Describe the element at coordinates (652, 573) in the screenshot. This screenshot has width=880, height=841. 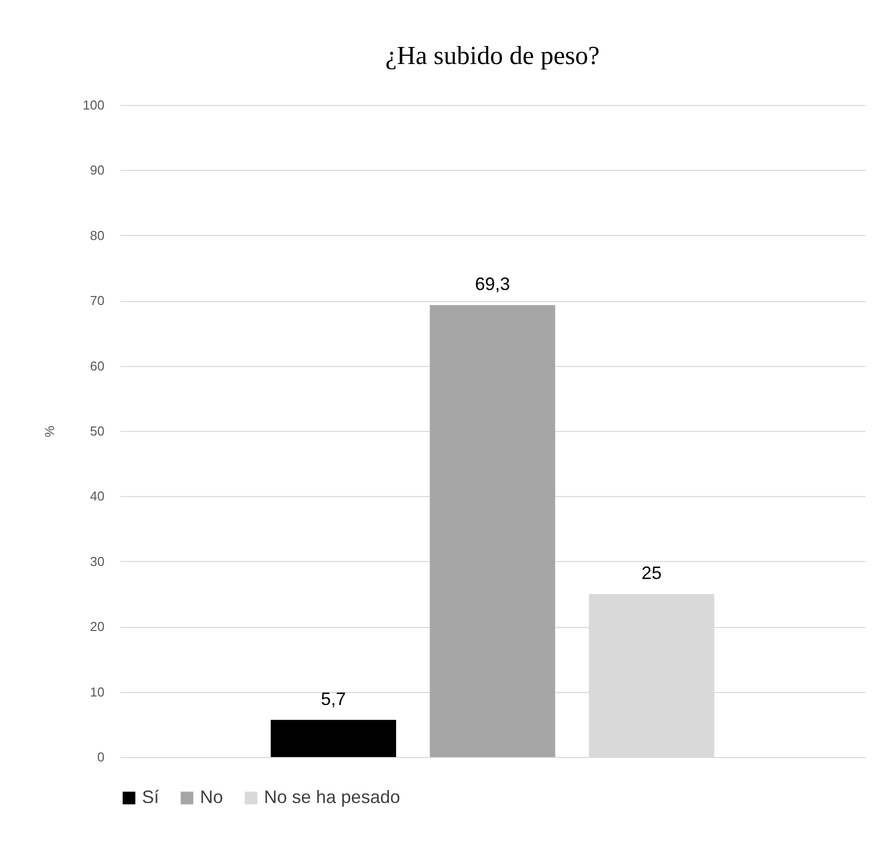
I see `data-label: 25` at that location.